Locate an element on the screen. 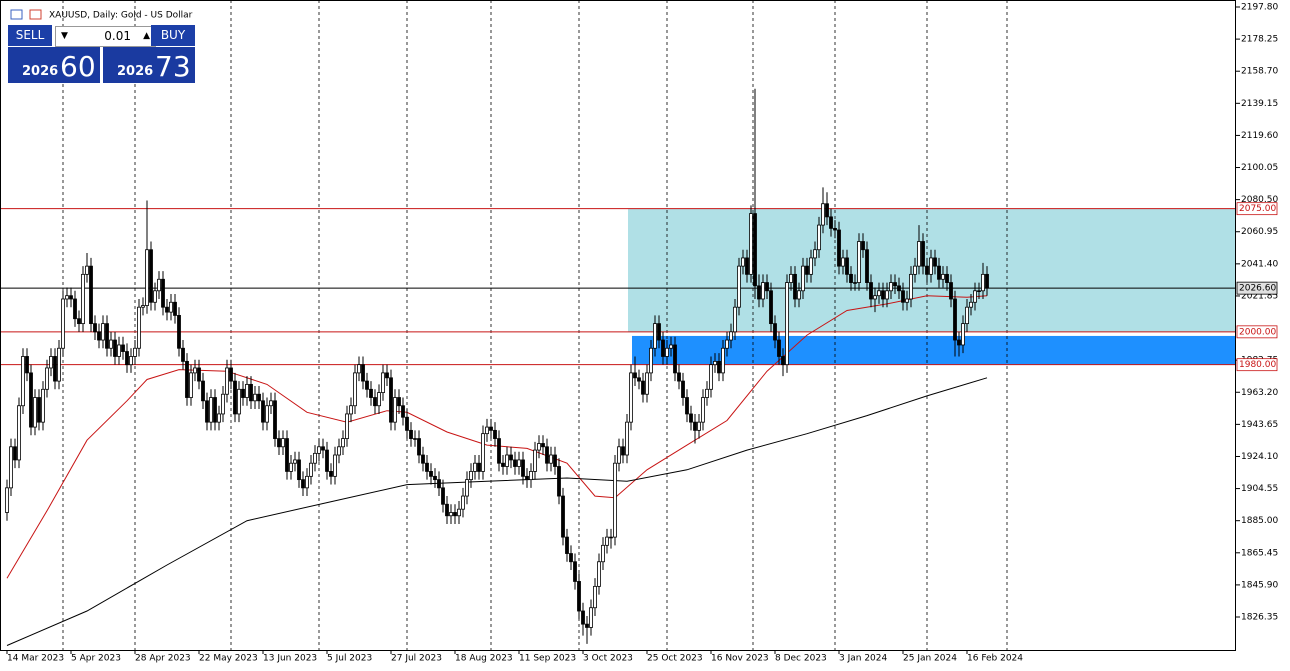 This screenshot has width=1290, height=671. buy-button: BUY is located at coordinates (173, 35).